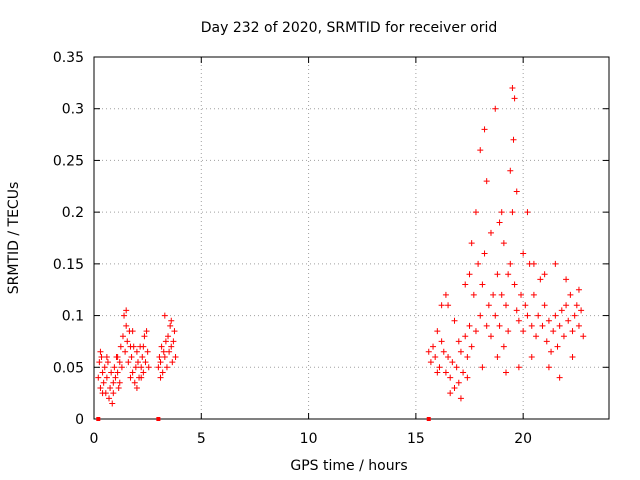 The width and height of the screenshot is (640, 480). Describe the element at coordinates (158, 419) in the screenshot. I see `baseline-marker` at that location.